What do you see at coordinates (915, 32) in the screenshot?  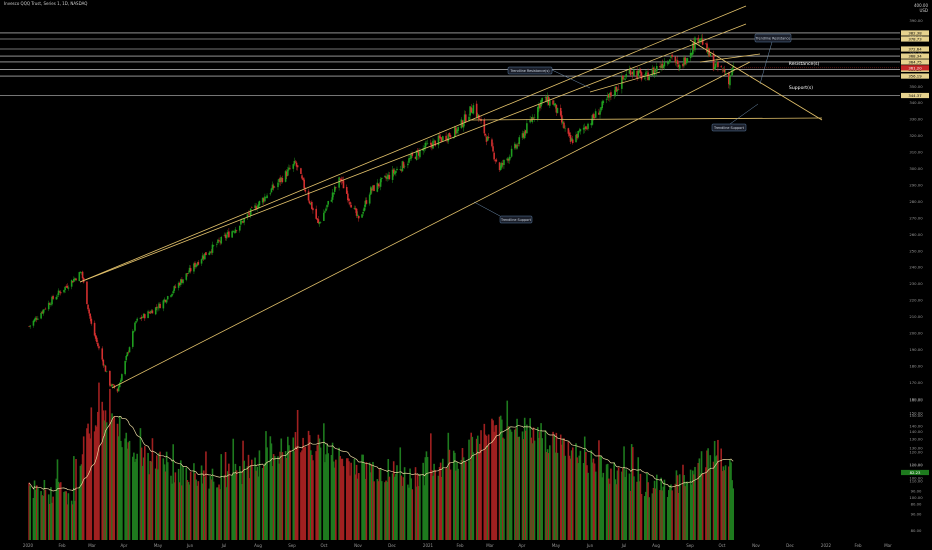 I see `level-price-label: 382.38` at bounding box center [915, 32].